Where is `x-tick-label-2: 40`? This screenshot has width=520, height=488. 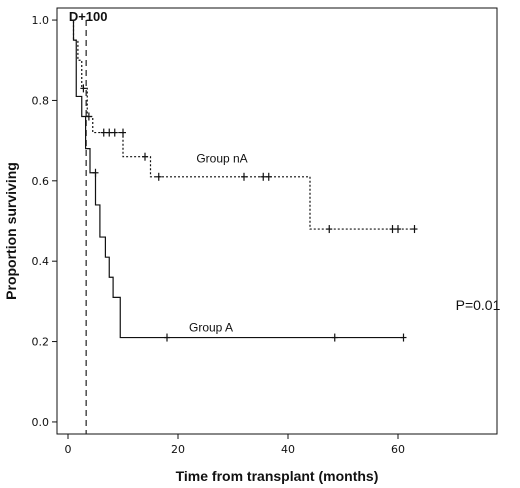
x-tick-label-2: 40 is located at coordinates (288, 449).